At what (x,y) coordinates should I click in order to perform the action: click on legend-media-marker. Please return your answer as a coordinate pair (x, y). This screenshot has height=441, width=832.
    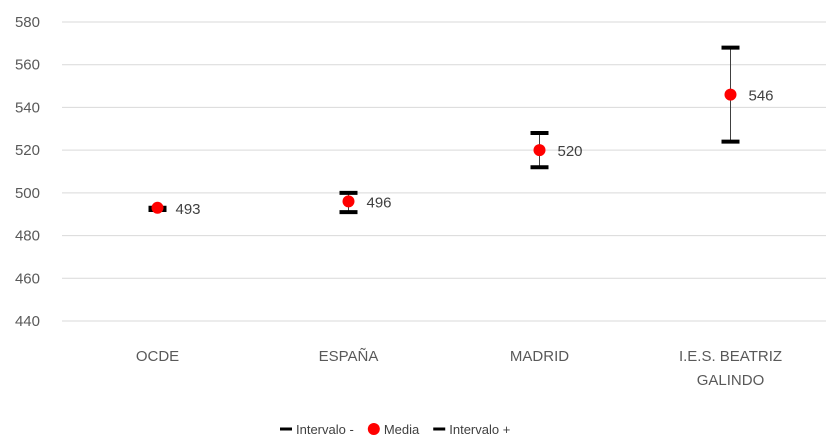
    Looking at the image, I should click on (374, 429).